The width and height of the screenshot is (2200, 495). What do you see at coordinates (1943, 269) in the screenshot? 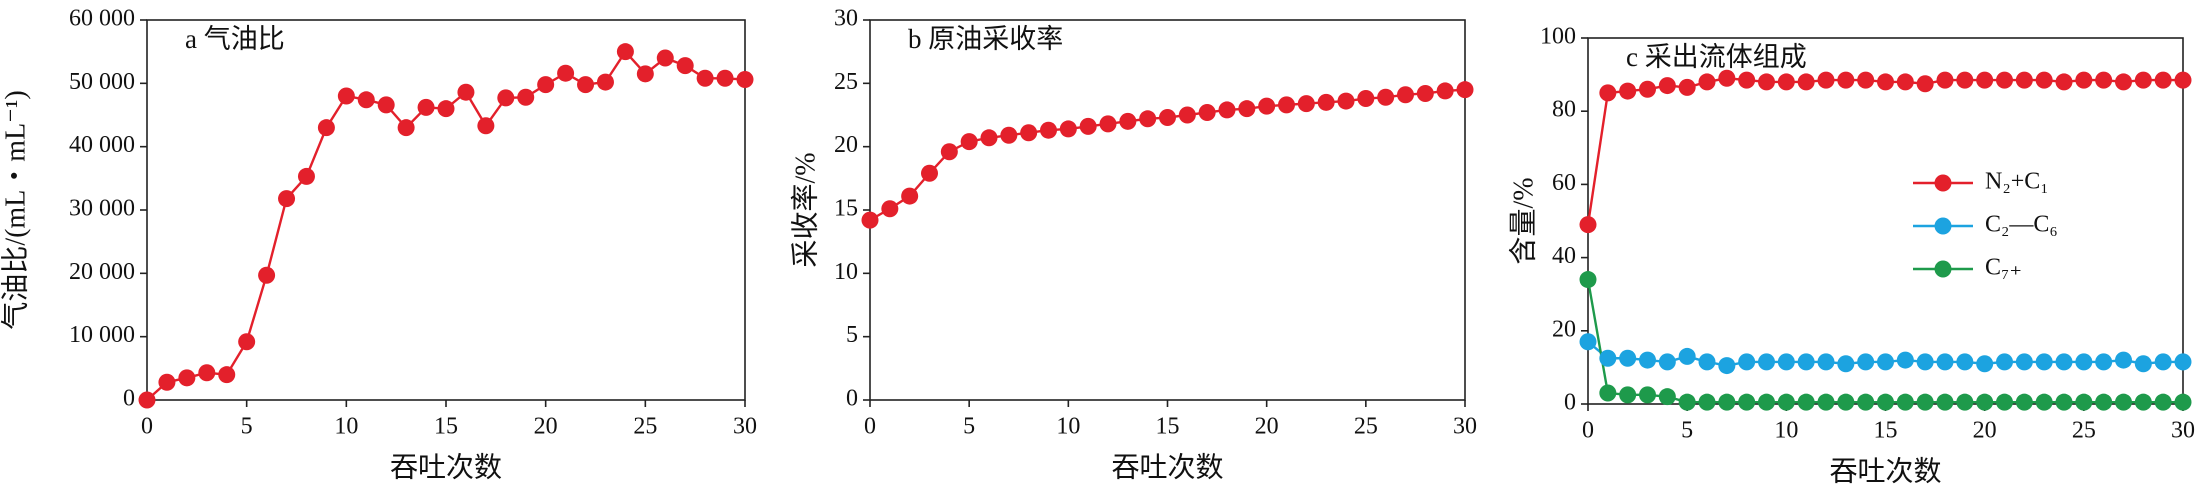
I see `legend-marker` at bounding box center [1943, 269].